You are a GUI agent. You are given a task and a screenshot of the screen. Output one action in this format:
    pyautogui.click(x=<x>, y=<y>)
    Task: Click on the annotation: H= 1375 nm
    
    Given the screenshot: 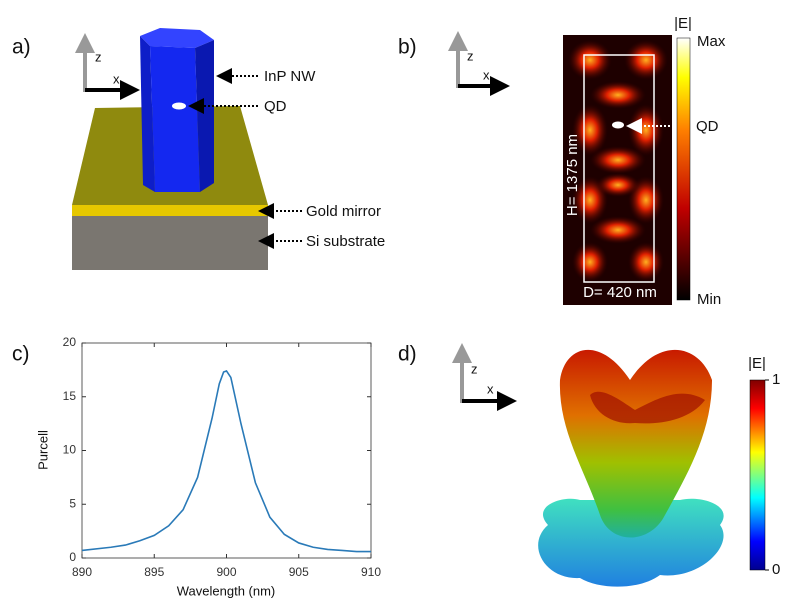 What is the action you would take?
    pyautogui.click(x=572, y=175)
    